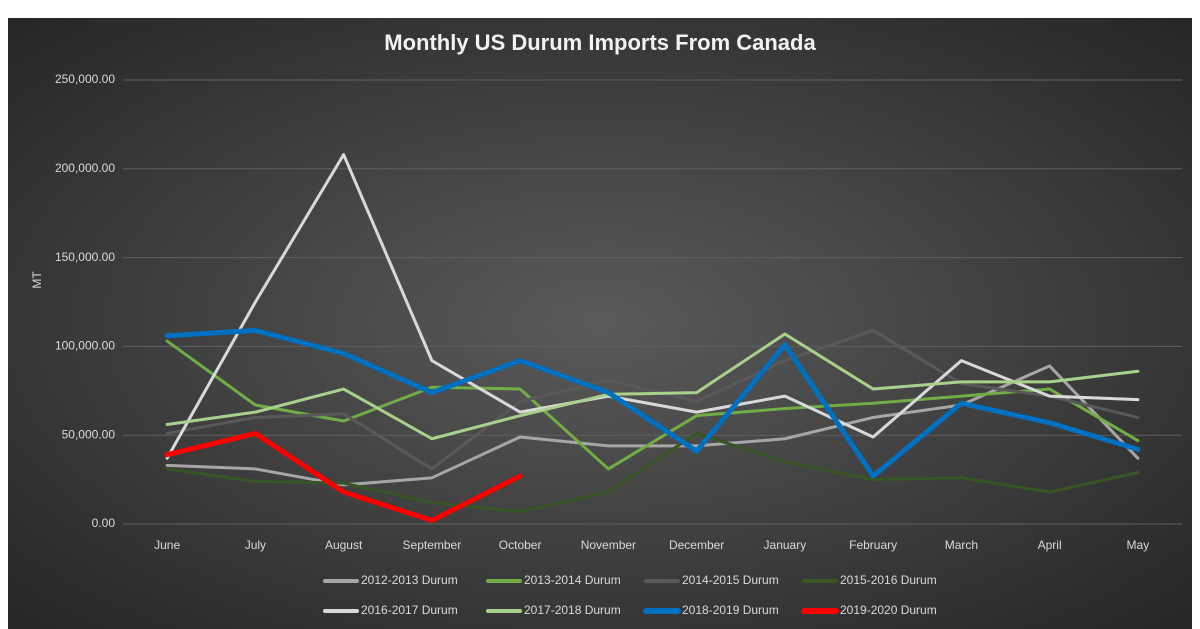 The width and height of the screenshot is (1200, 629). Describe the element at coordinates (255, 545) in the screenshot. I see `x-tick-label: July` at that location.